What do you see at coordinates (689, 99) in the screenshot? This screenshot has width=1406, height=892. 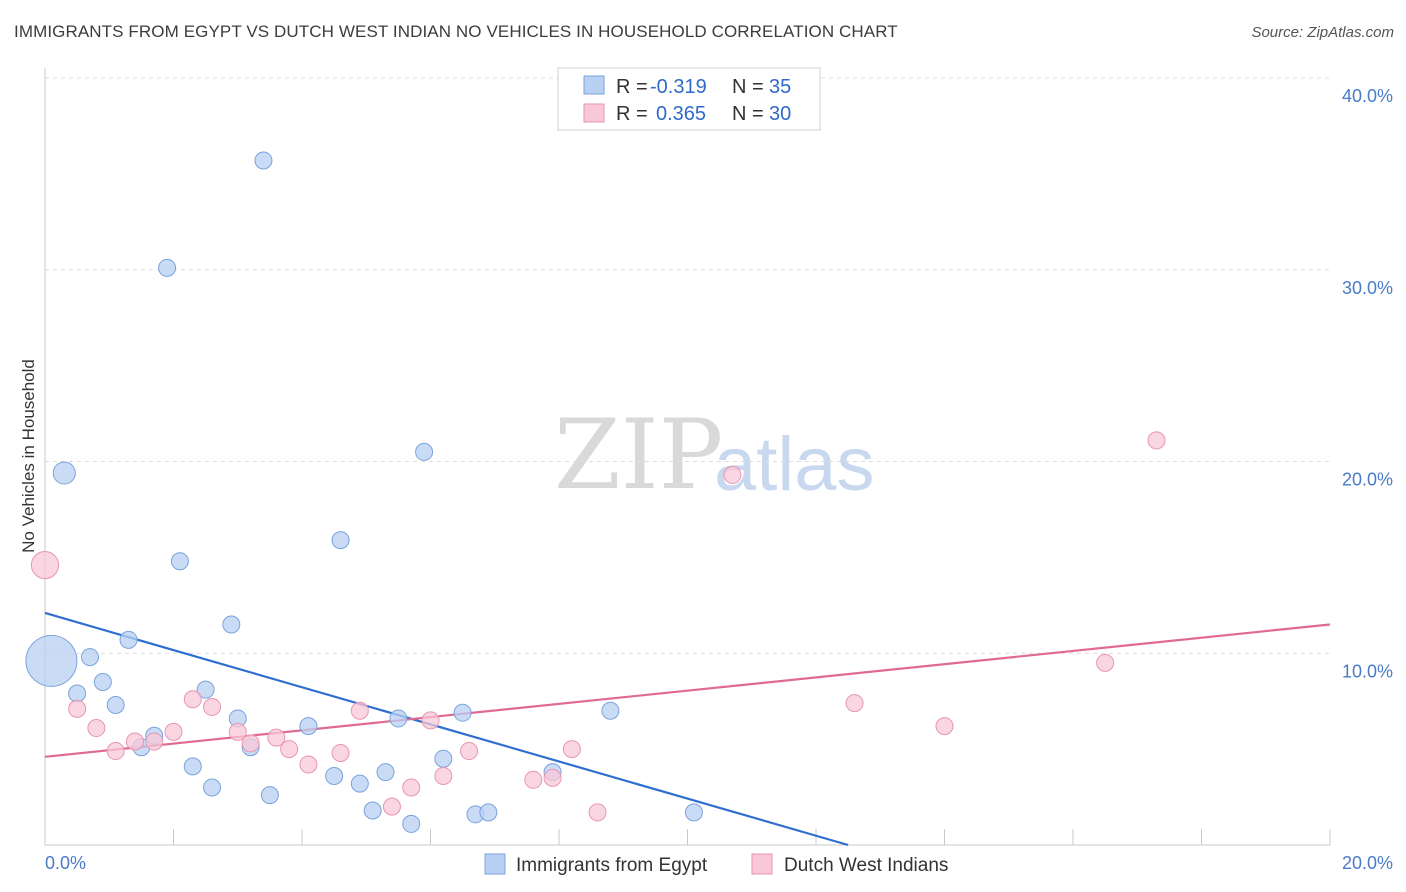 I see `stats-legend: R = -0.319 N = 35 R = 0.365 N = 30` at bounding box center [689, 99].